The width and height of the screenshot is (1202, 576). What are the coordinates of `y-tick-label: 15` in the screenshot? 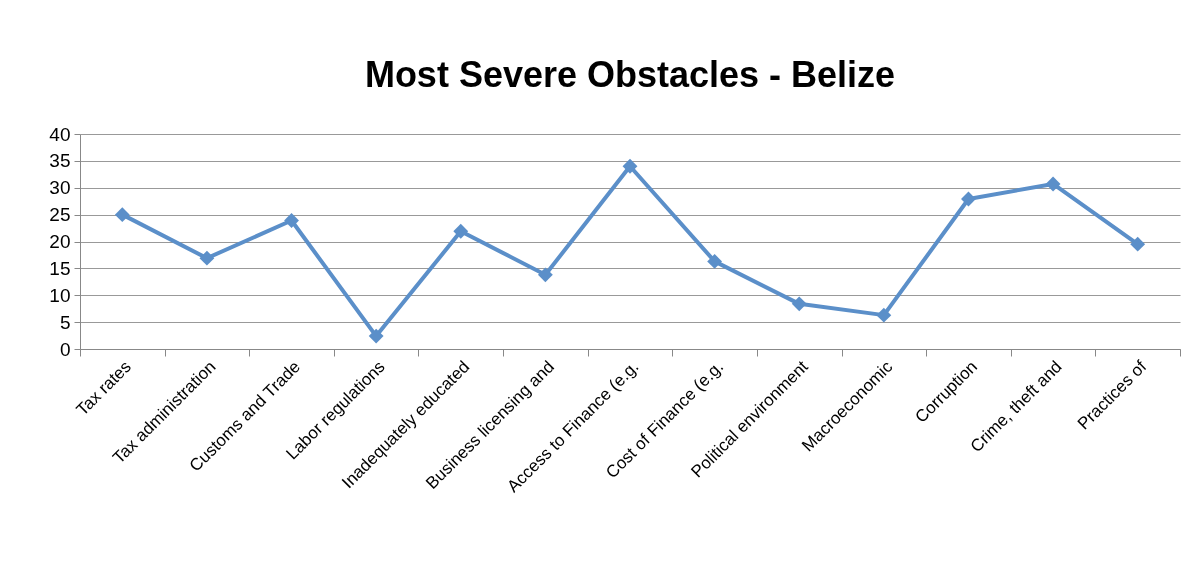 It's located at (60, 268).